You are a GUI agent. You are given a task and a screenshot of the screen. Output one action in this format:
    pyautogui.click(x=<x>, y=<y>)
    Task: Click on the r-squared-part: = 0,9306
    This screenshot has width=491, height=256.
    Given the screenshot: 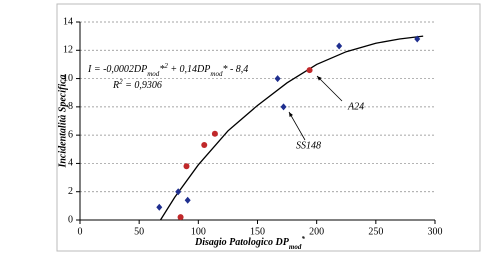 What is the action you would take?
    pyautogui.click(x=142, y=85)
    